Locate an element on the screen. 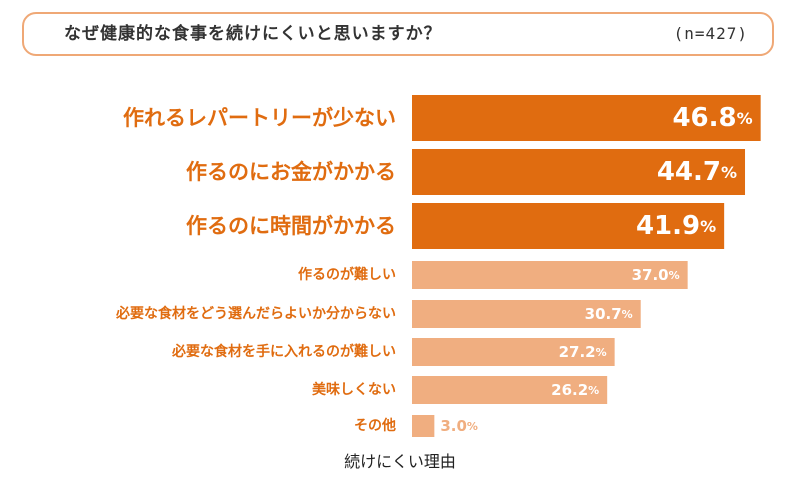 This screenshot has width=800, height=482. category-label-8: その他 is located at coordinates (375, 425).